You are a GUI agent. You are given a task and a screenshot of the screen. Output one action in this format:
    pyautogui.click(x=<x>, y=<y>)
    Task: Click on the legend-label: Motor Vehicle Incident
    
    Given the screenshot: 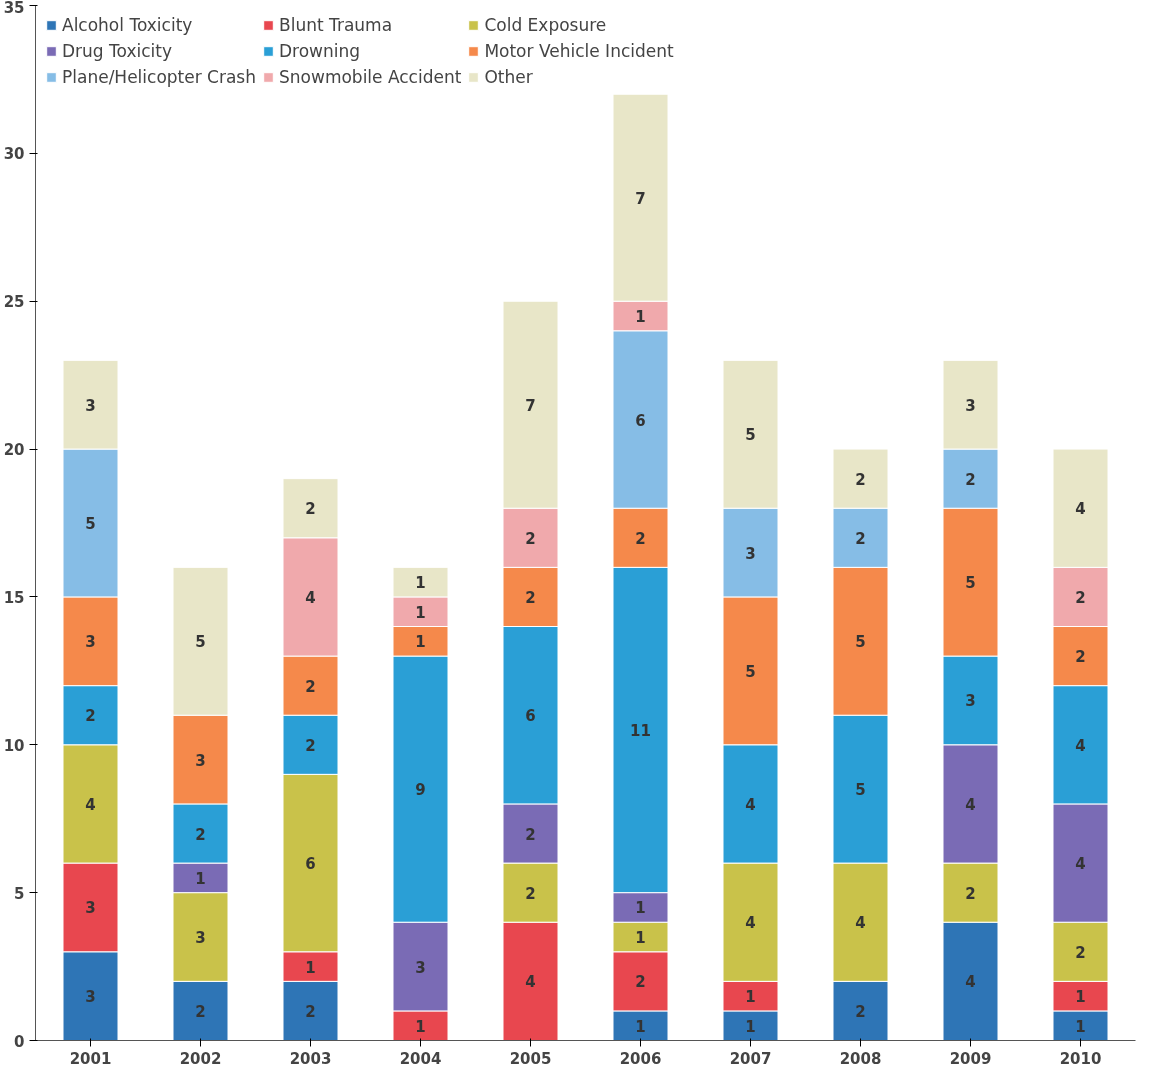 What is the action you would take?
    pyautogui.click(x=579, y=51)
    